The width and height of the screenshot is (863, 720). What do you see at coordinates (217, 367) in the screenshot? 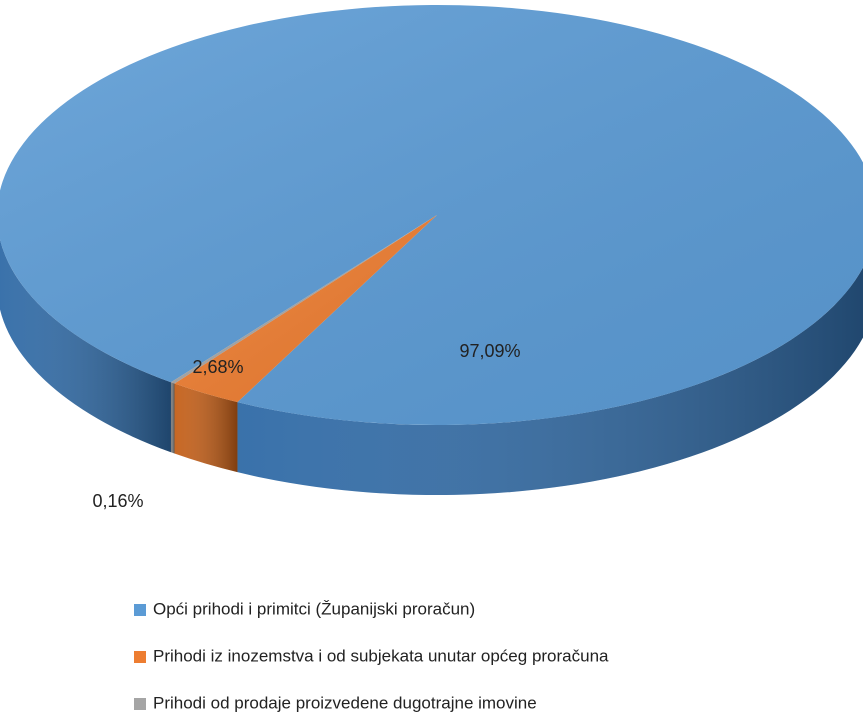
I see `data-label: 2,68%` at bounding box center [217, 367].